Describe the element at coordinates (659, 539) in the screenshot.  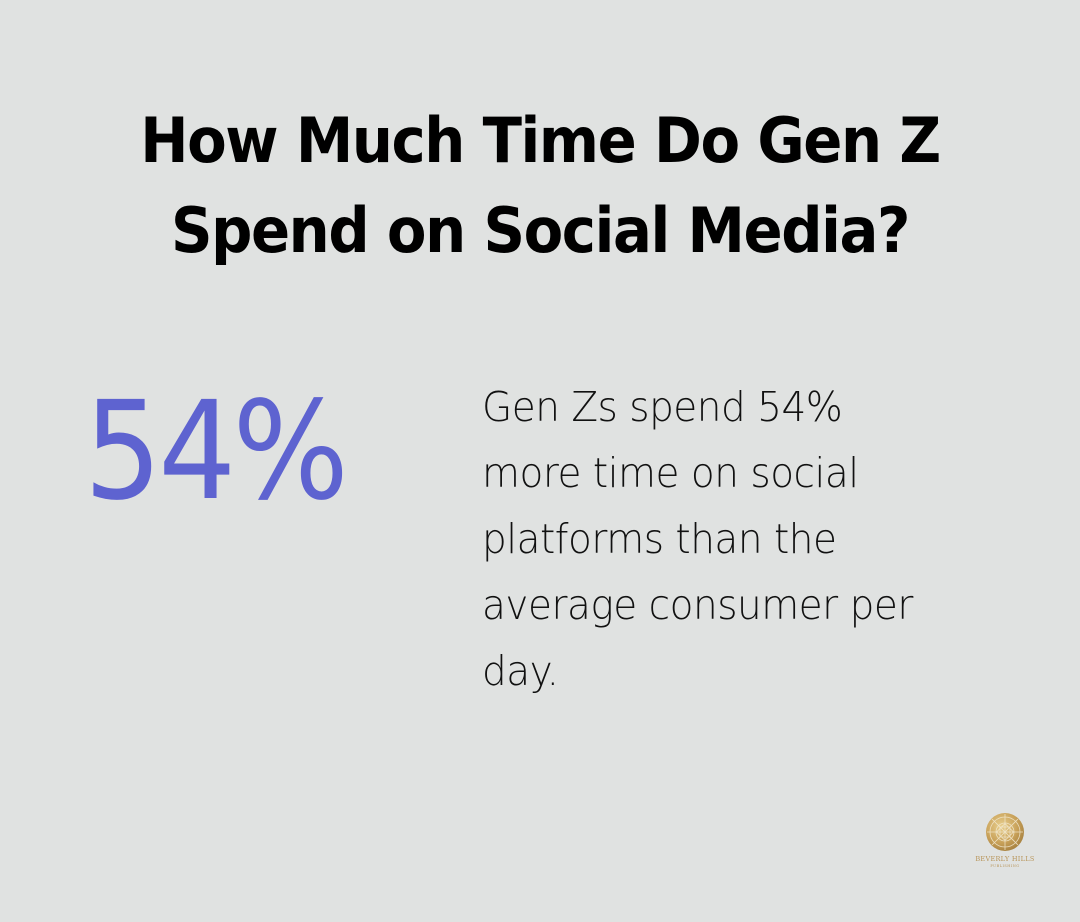
I see `description-line: platforms than the` at that location.